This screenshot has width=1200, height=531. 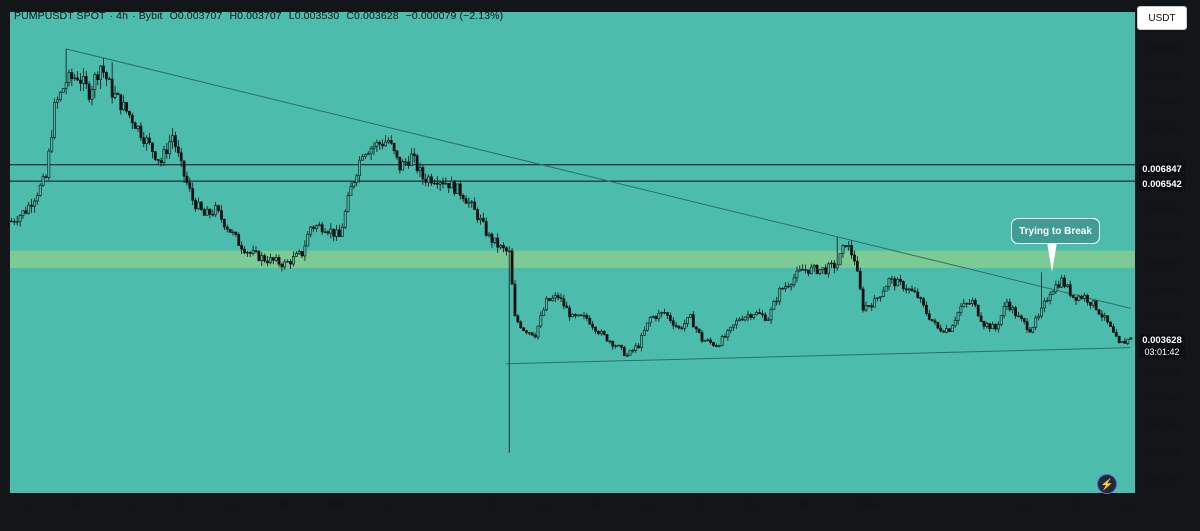 What do you see at coordinates (314, 16) in the screenshot?
I see `low-value: L0.003530` at bounding box center [314, 16].